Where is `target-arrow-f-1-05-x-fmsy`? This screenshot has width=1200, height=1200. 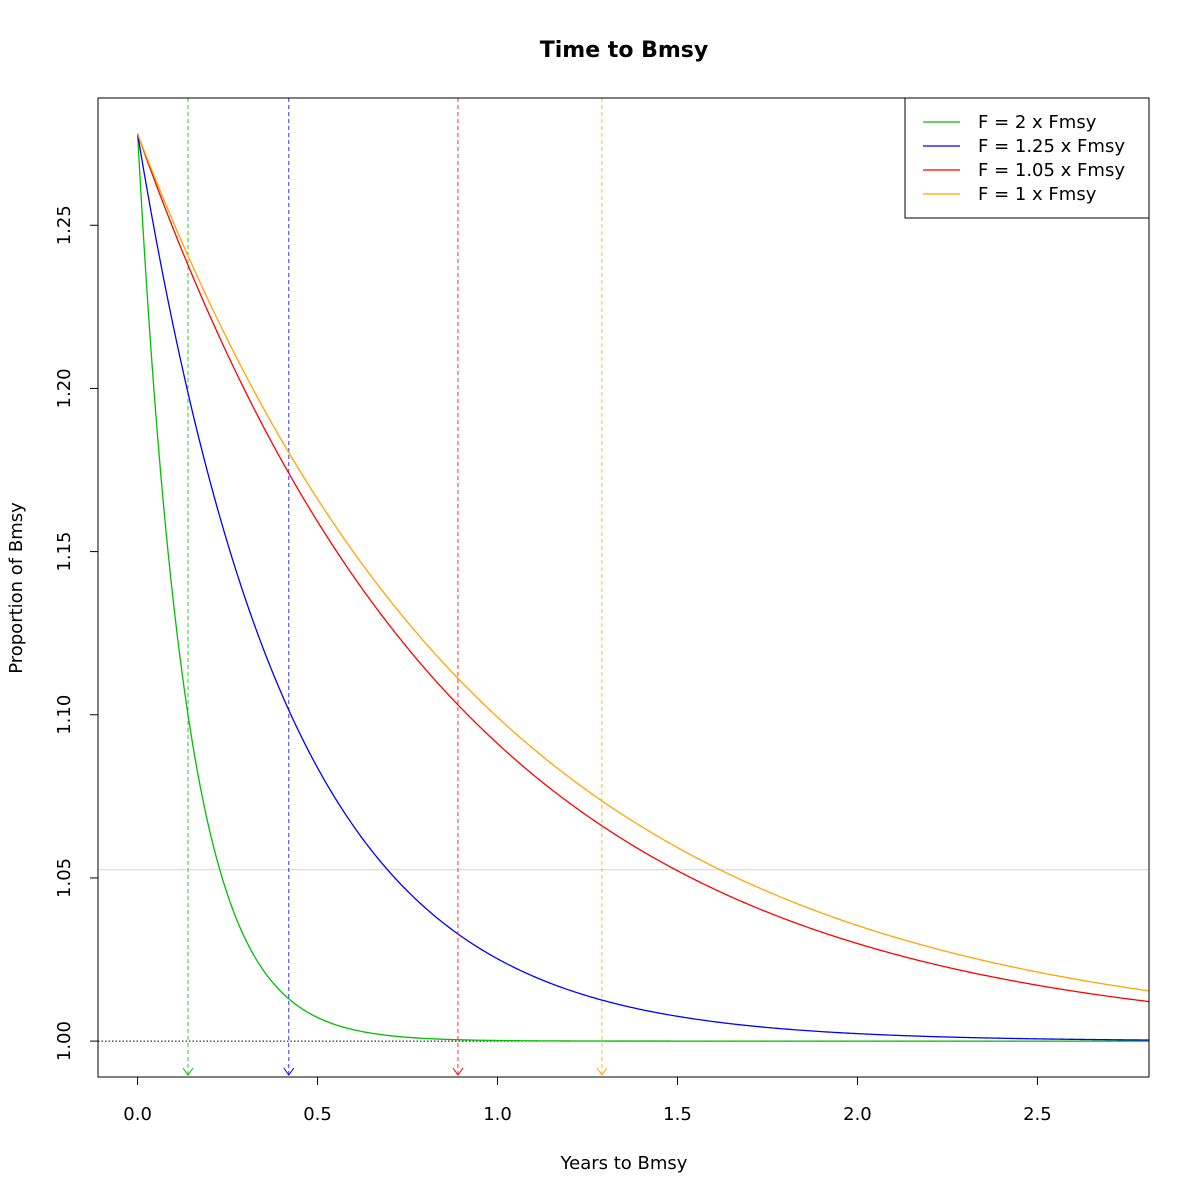 target-arrow-f-1-05-x-fmsy is located at coordinates (458, 1071).